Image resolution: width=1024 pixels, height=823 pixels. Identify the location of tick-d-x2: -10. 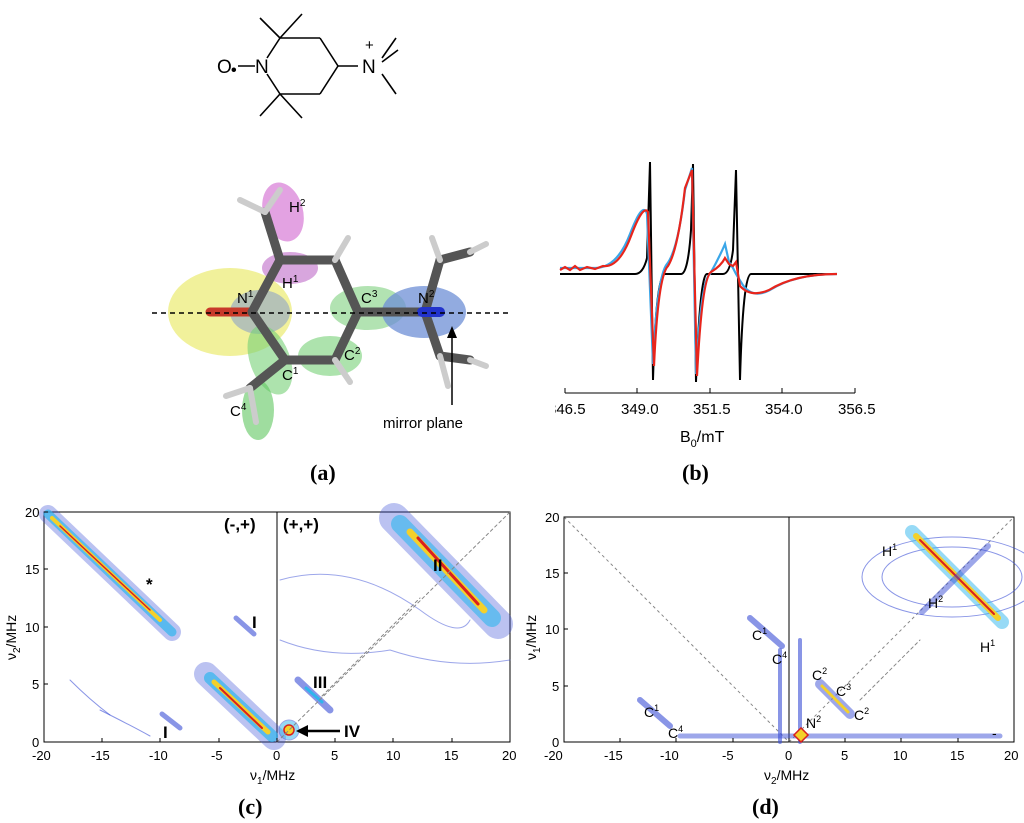
(669, 755).